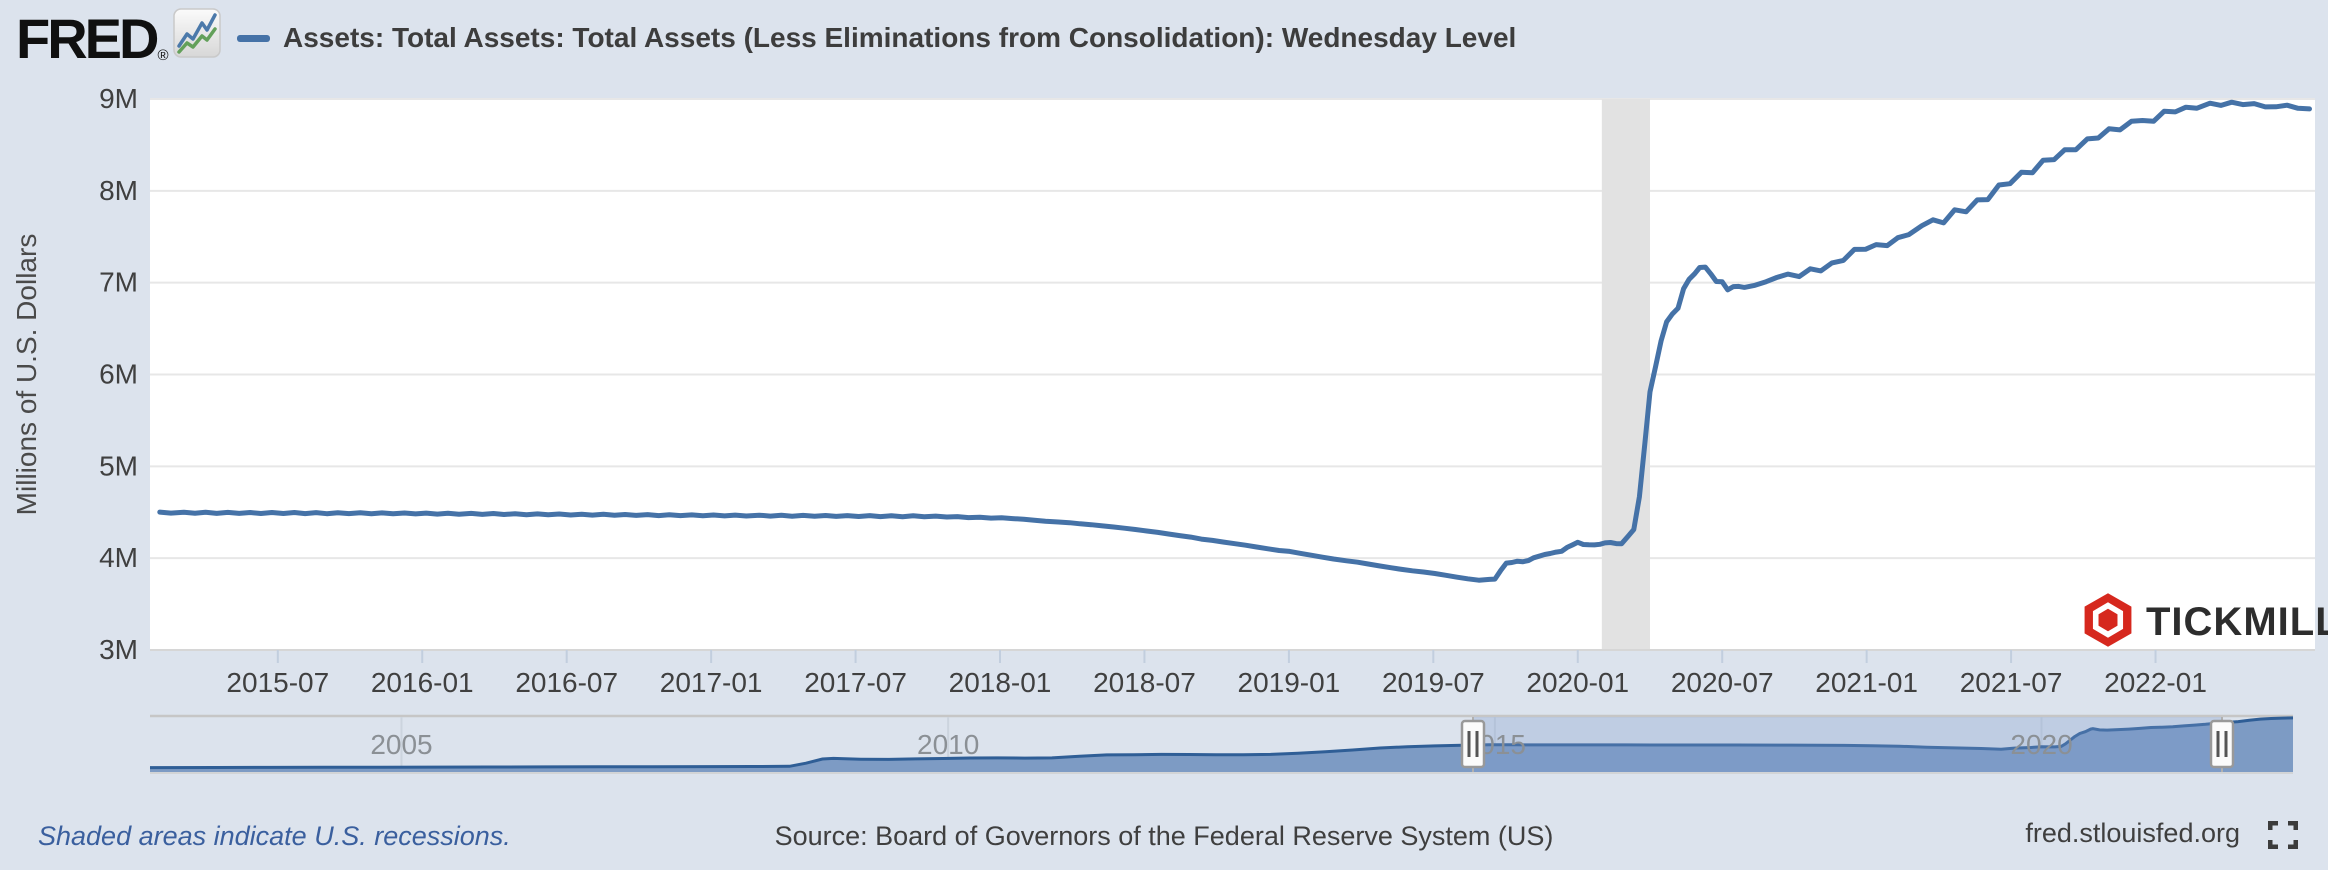  I want to click on y-tick-label-7M: 7M, so click(118, 282).